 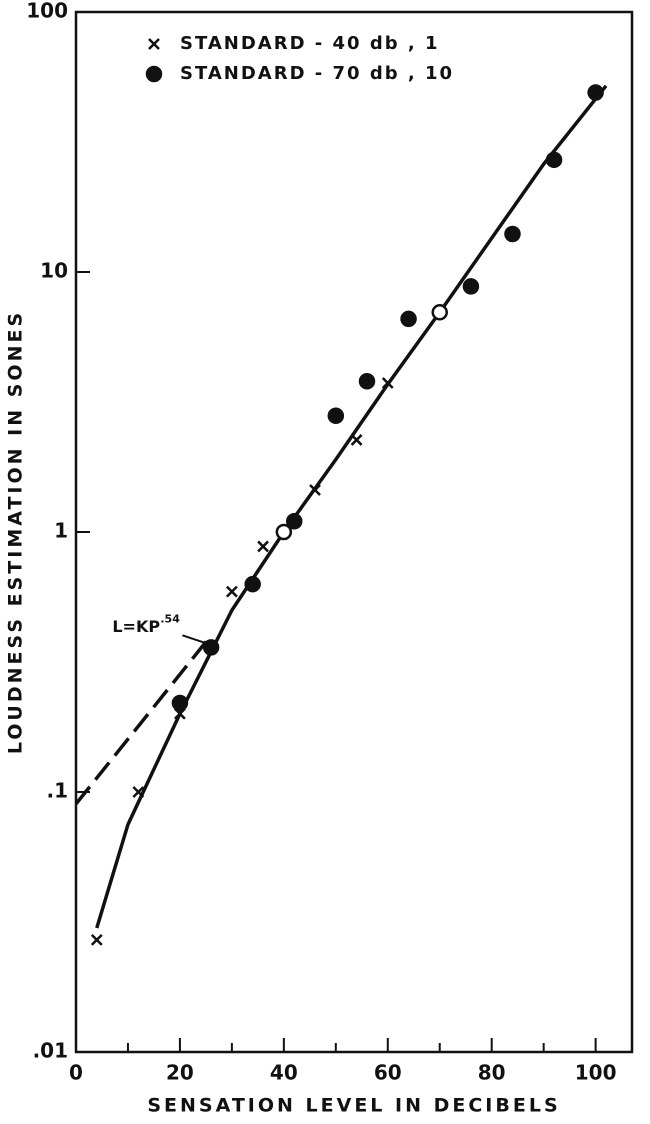 What do you see at coordinates (76, 1073) in the screenshot?
I see `x-tick-label: 0` at bounding box center [76, 1073].